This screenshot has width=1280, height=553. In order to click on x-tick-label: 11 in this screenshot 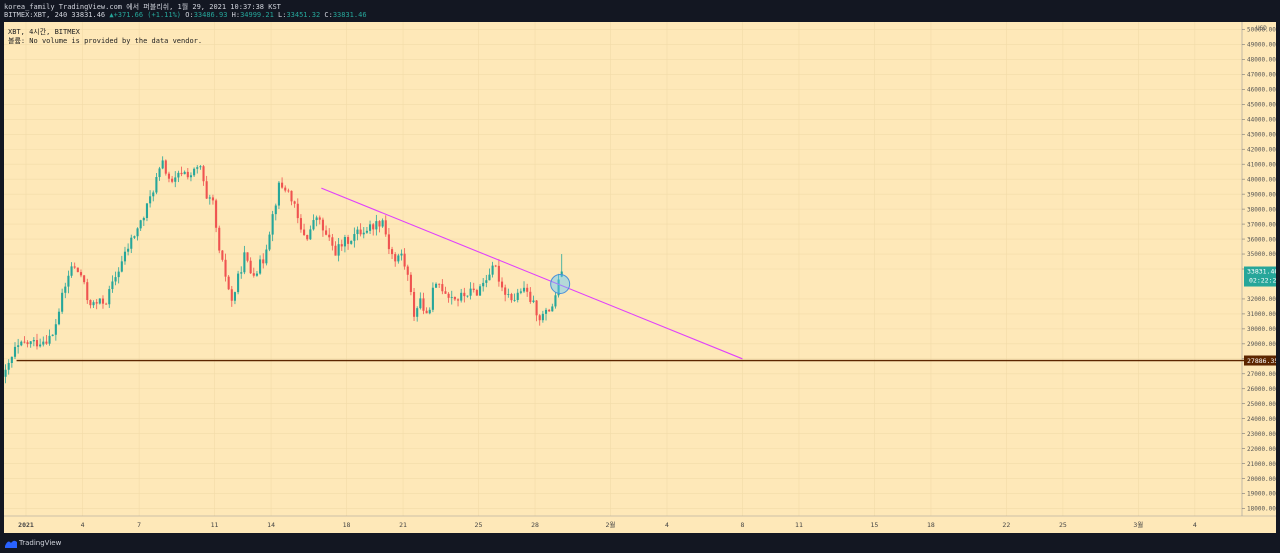, I will do `click(799, 525)`.